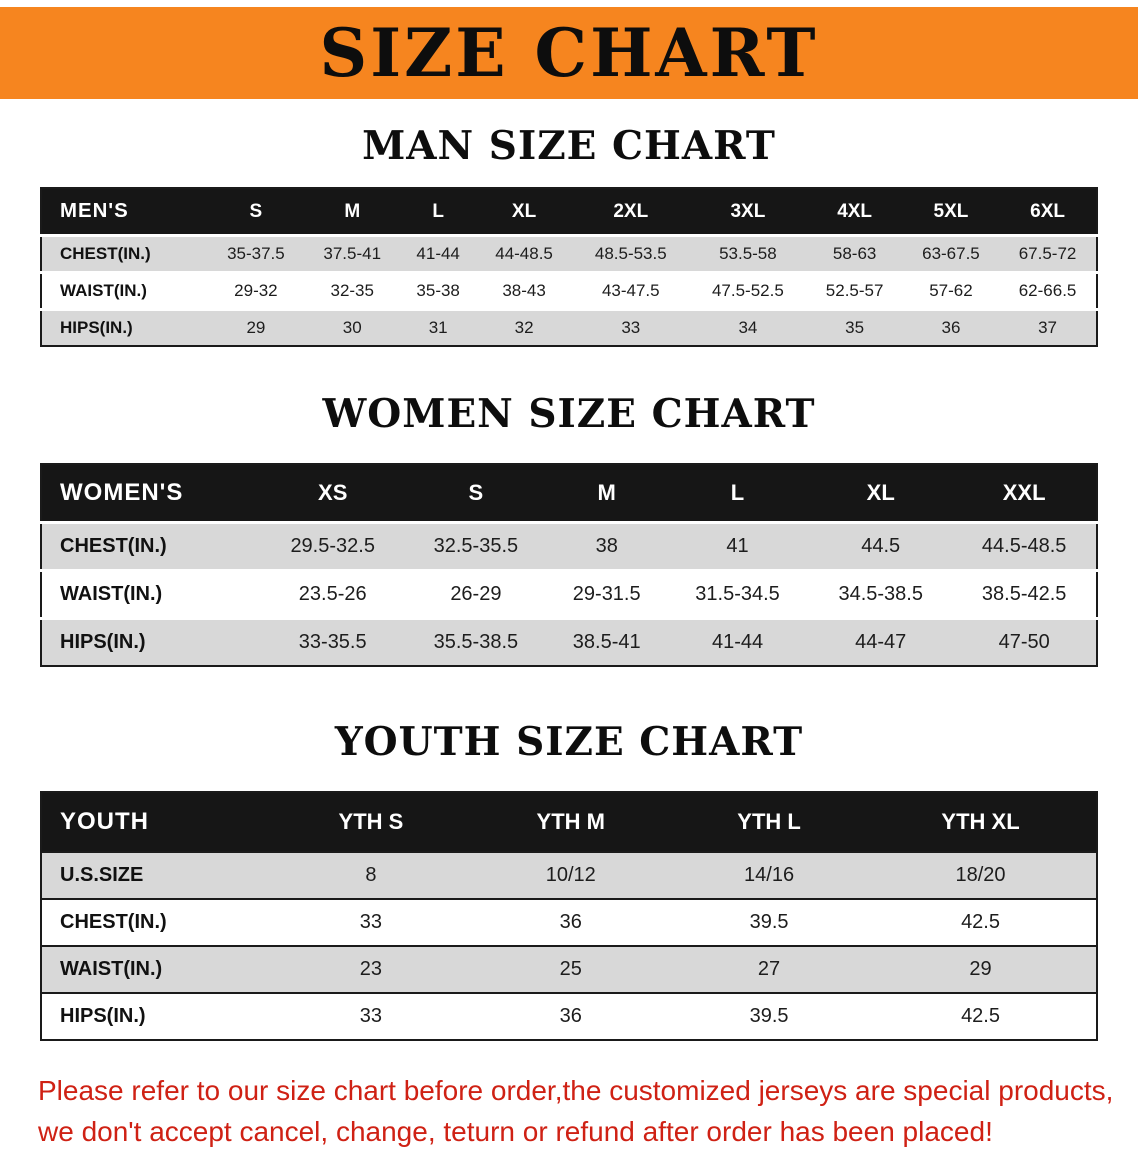 The height and width of the screenshot is (1152, 1138). Describe the element at coordinates (524, 327) in the screenshot. I see `size-value: 32` at that location.